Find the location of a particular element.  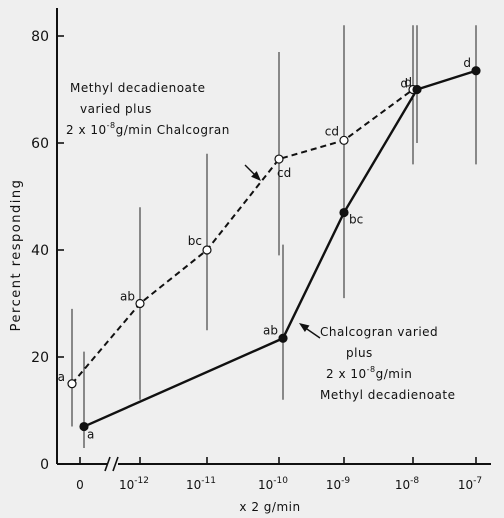

x-tick-label: 10⁻⁸ is located at coordinates (407, 484).